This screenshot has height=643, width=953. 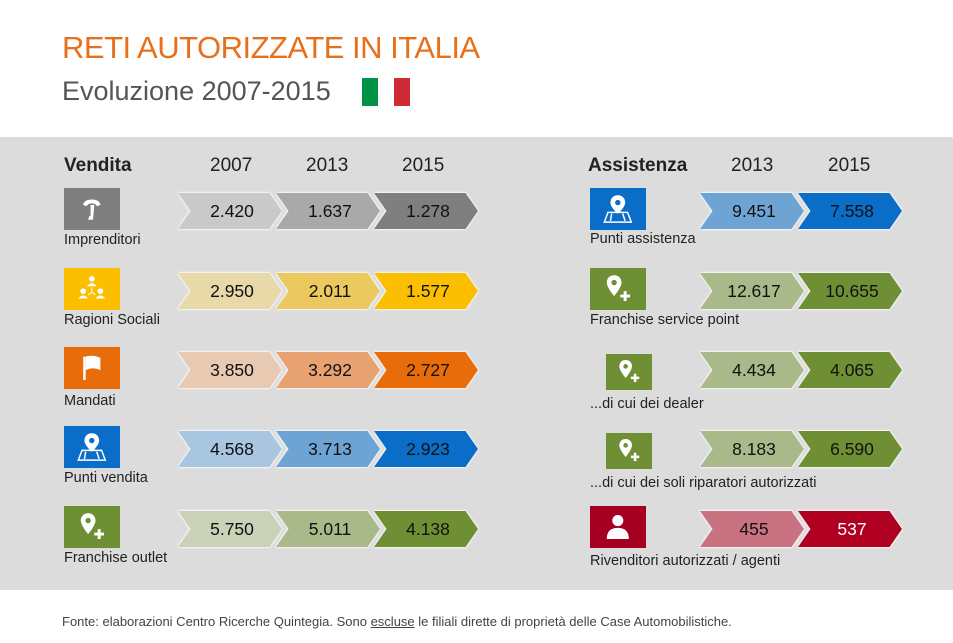 What do you see at coordinates (92, 289) in the screenshot?
I see `organization-people-icon` at bounding box center [92, 289].